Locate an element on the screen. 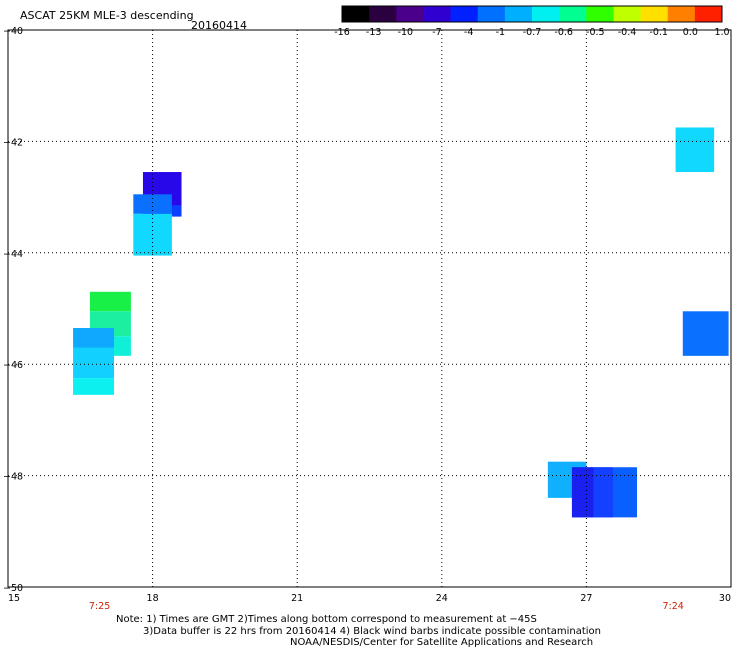 Image resolution: width=740 pixels, height=650 pixels. y-tick-label: −42 is located at coordinates (13, 142).